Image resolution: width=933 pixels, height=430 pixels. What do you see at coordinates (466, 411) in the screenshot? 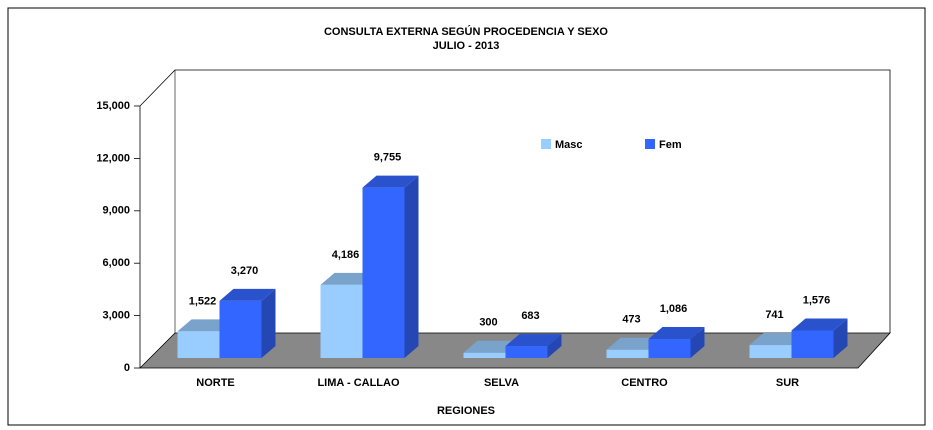
I see `x-axis-label: REGIONES` at bounding box center [466, 411].